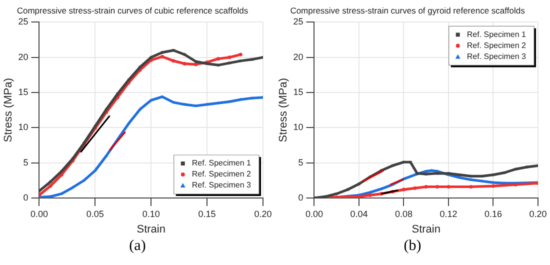 The width and height of the screenshot is (550, 265). I want to click on x-tick-label: 0.15, so click(207, 213).